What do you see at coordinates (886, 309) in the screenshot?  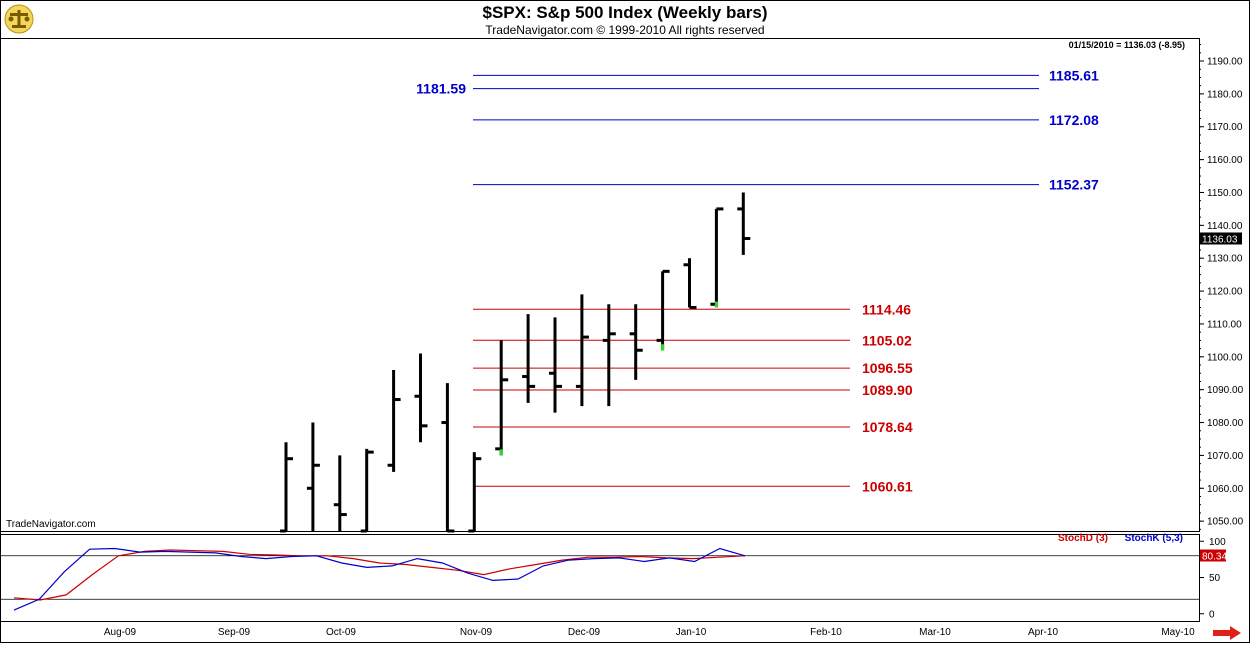 I see `support-level-label: 1114.46` at bounding box center [886, 309].